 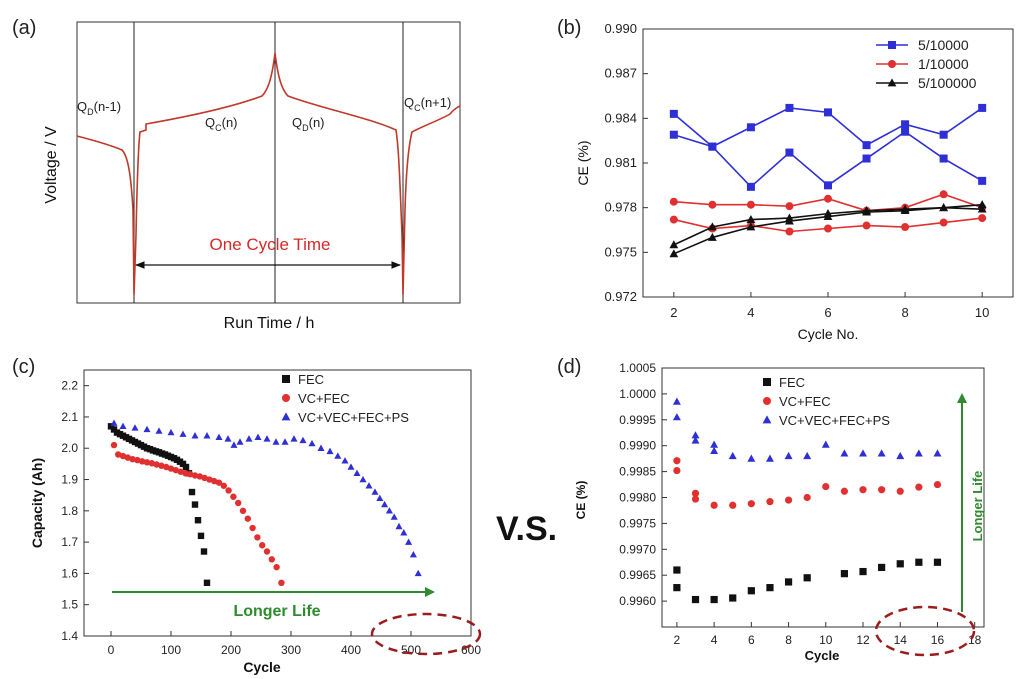 What do you see at coordinates (69, 605) in the screenshot?
I see `y-tick-label: 1.5` at bounding box center [69, 605].